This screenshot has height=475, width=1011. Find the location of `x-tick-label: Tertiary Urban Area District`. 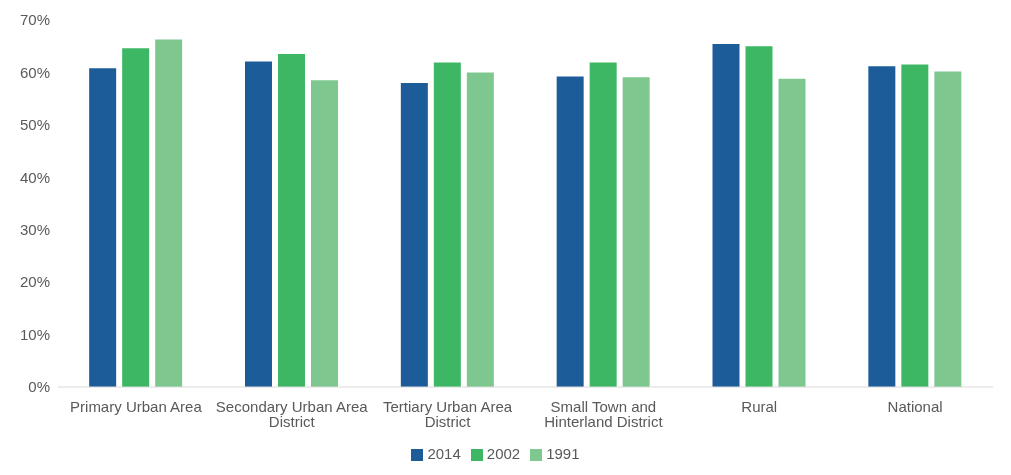

x-tick-label: Tertiary Urban Area District is located at coordinates (447, 413).